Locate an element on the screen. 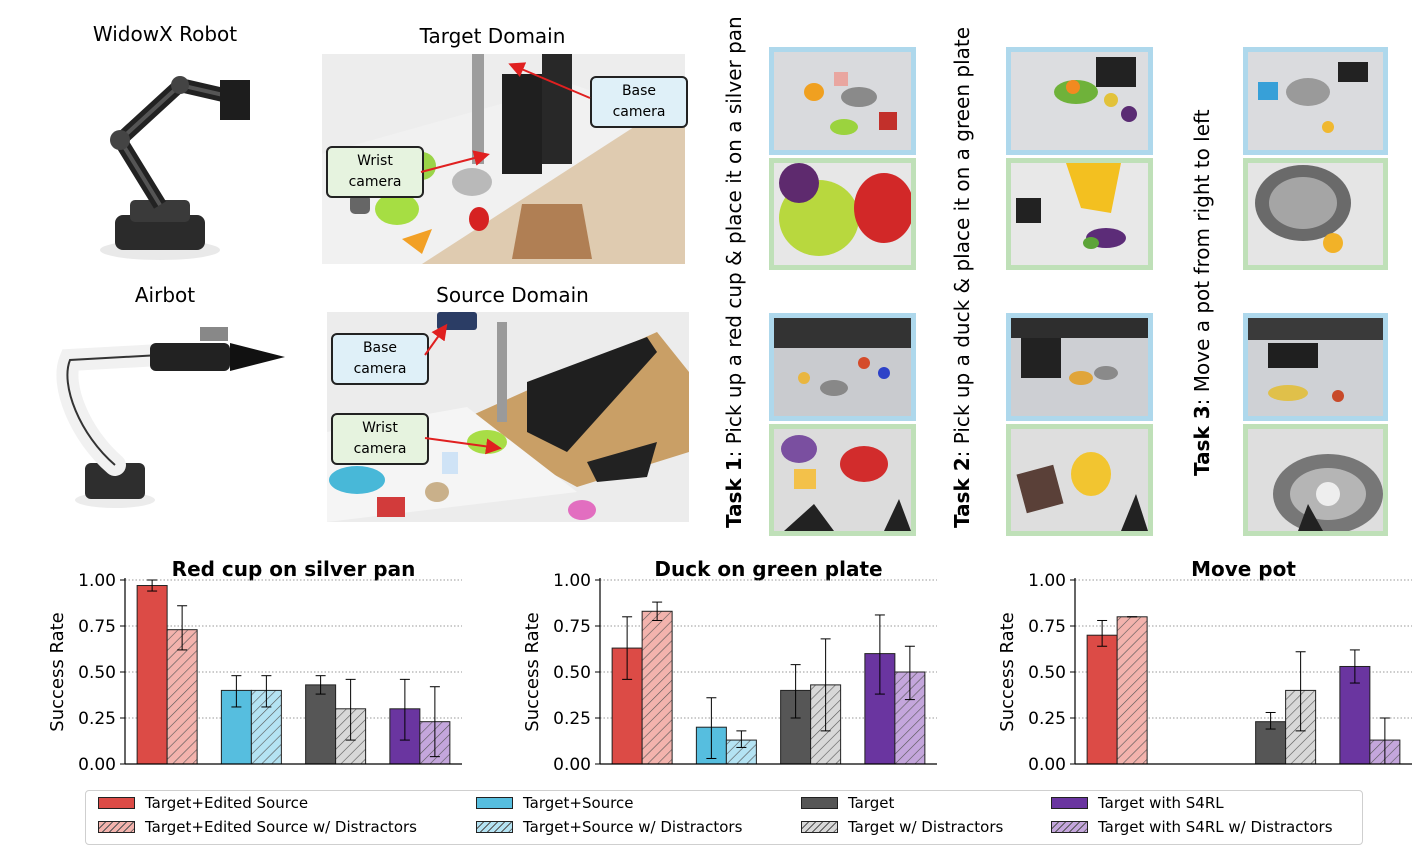 This screenshot has height=866, width=1423. arrow-target-wrist is located at coordinates (455, 161).